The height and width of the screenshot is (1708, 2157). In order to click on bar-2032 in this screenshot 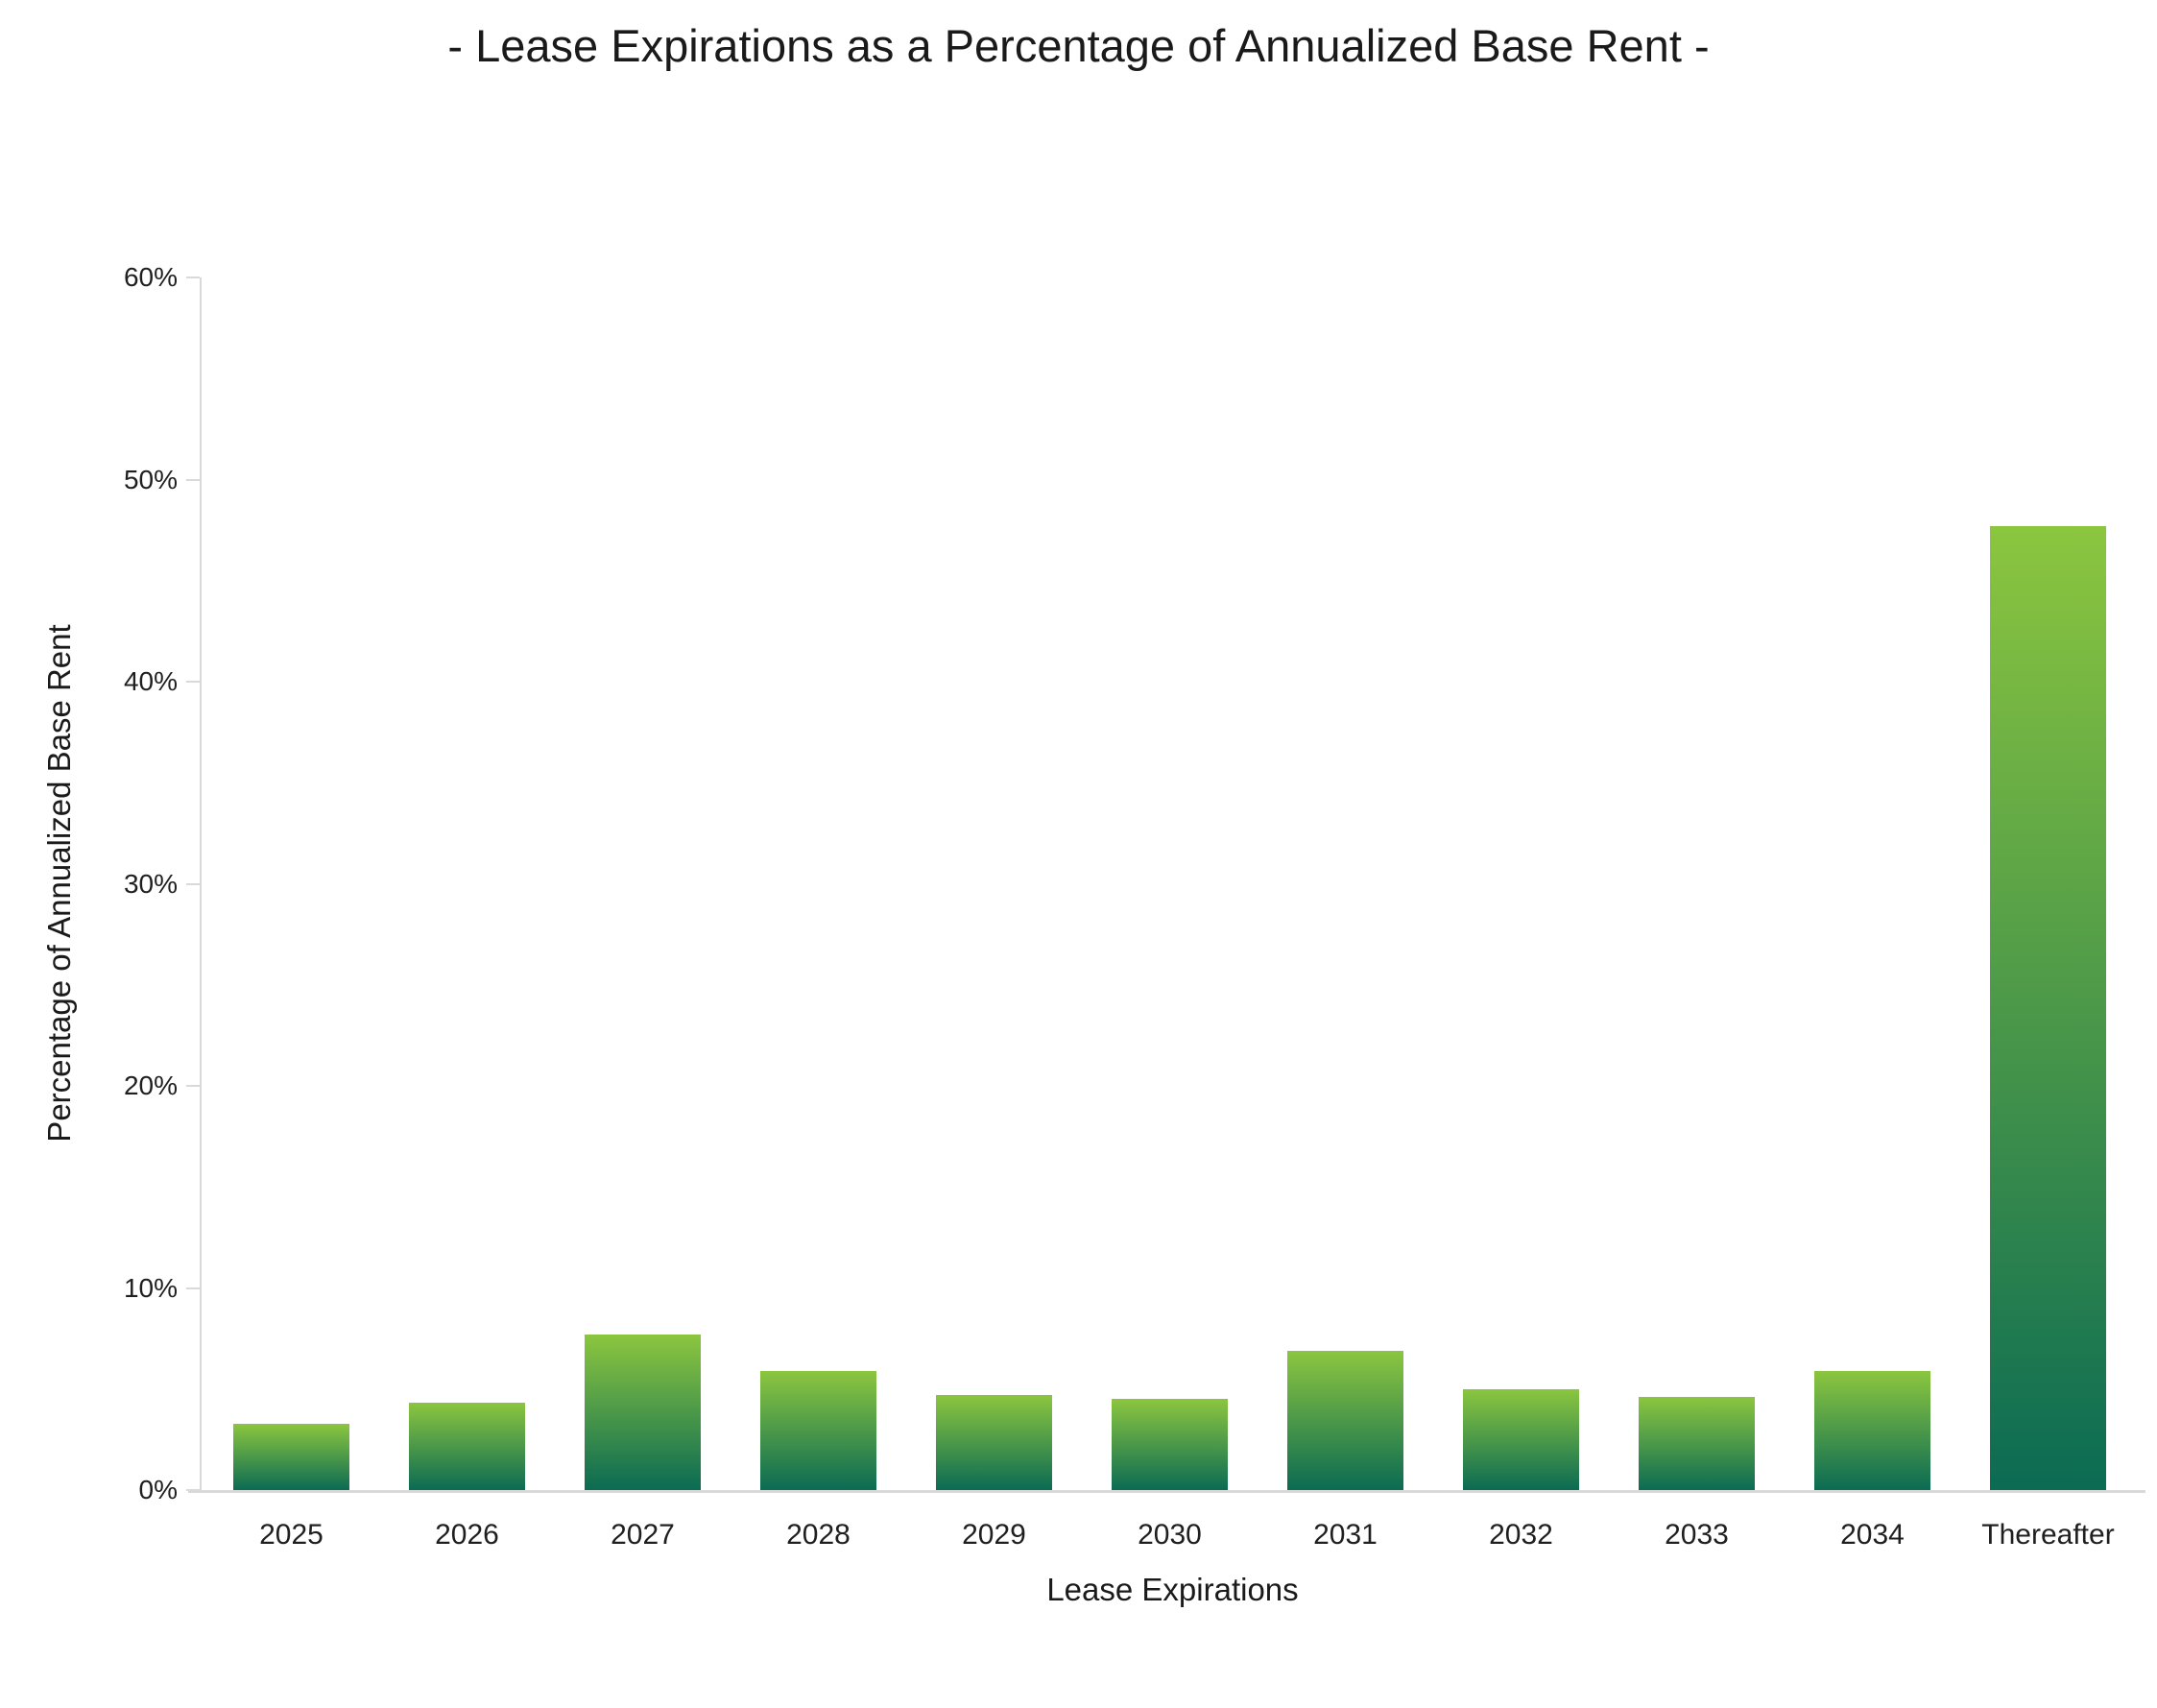, I will do `click(1521, 1439)`.